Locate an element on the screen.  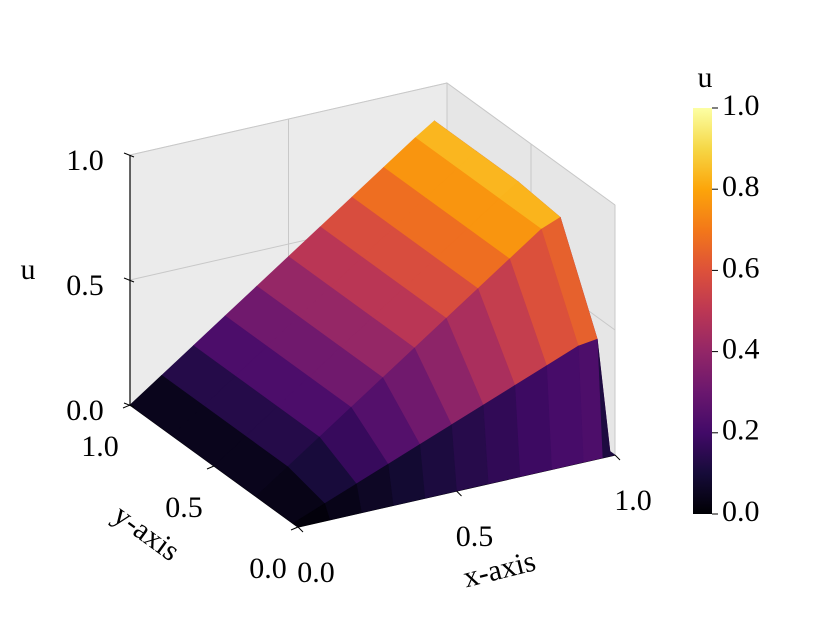
colorbar-tick-label: 0.0 is located at coordinates (741, 511).